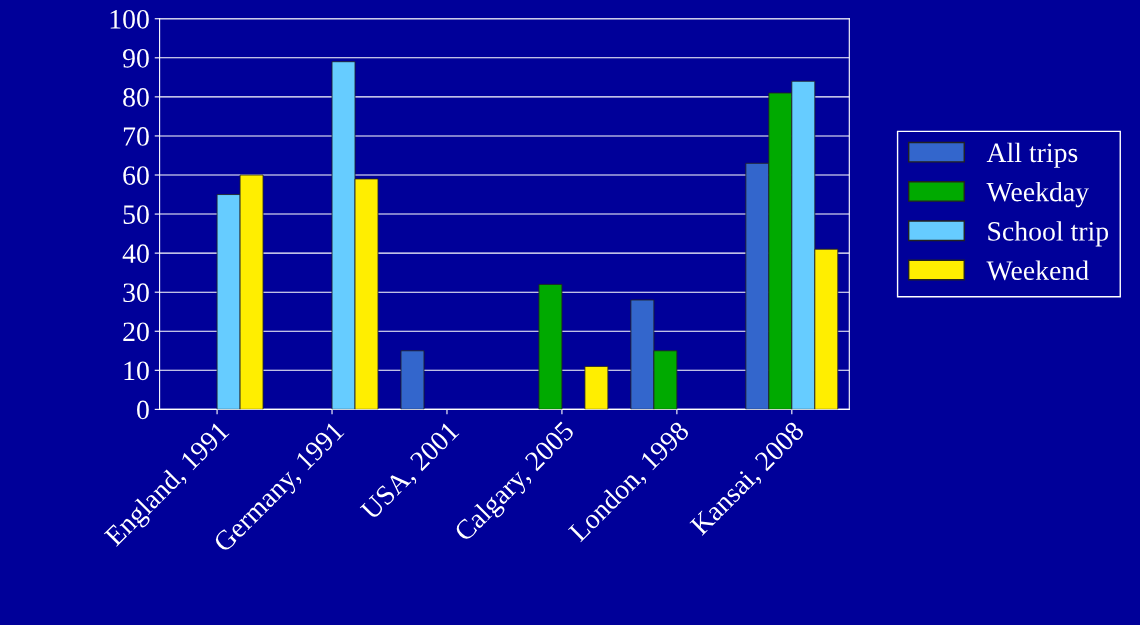 Image resolution: width=1140 pixels, height=625 pixels. Describe the element at coordinates (1048, 234) in the screenshot. I see `legend-label: School trip` at that location.